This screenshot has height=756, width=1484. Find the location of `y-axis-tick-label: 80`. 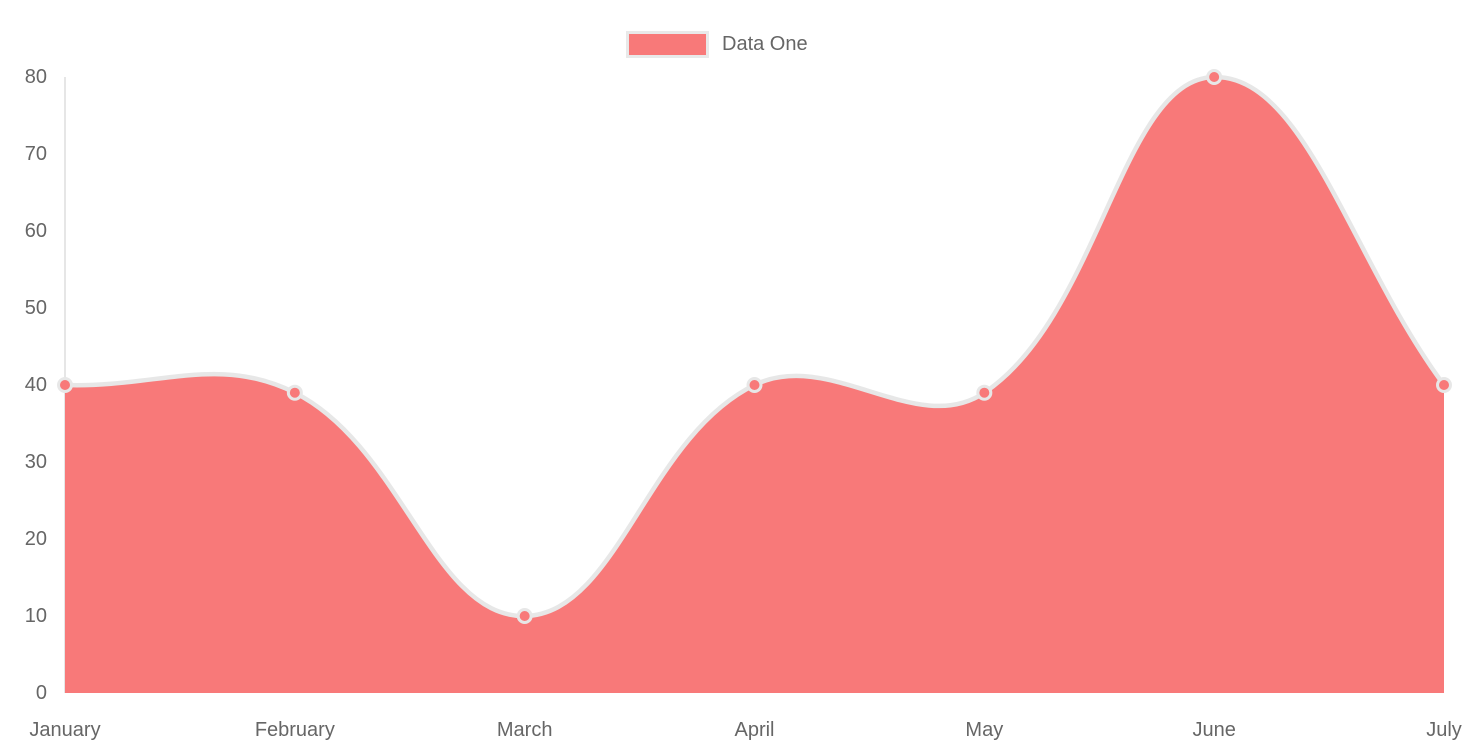

y-axis-tick-label: 80 is located at coordinates (36, 77).